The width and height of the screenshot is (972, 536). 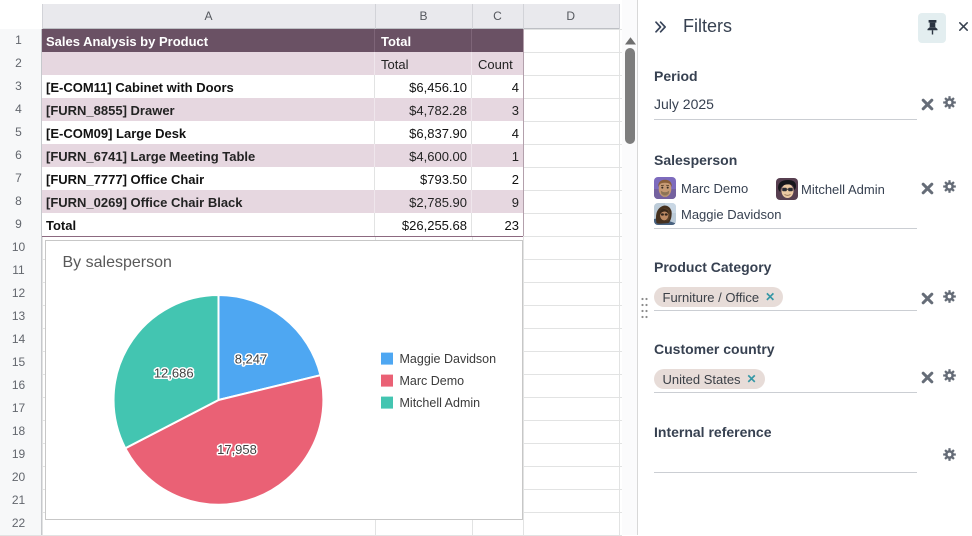 I want to click on svg-text: Marc Demo, so click(x=431, y=381).